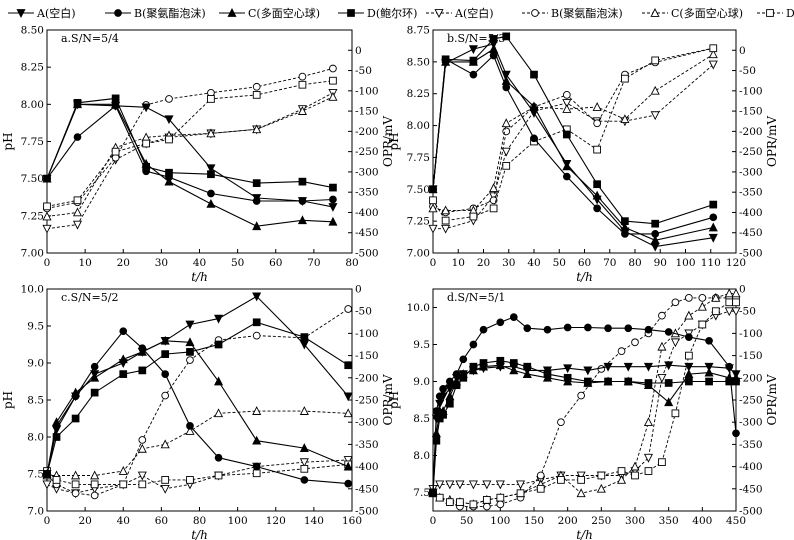 This screenshot has width=794, height=540. Describe the element at coordinates (421, 419) in the screenshot. I see `y-tick-label: 8.5` at that location.